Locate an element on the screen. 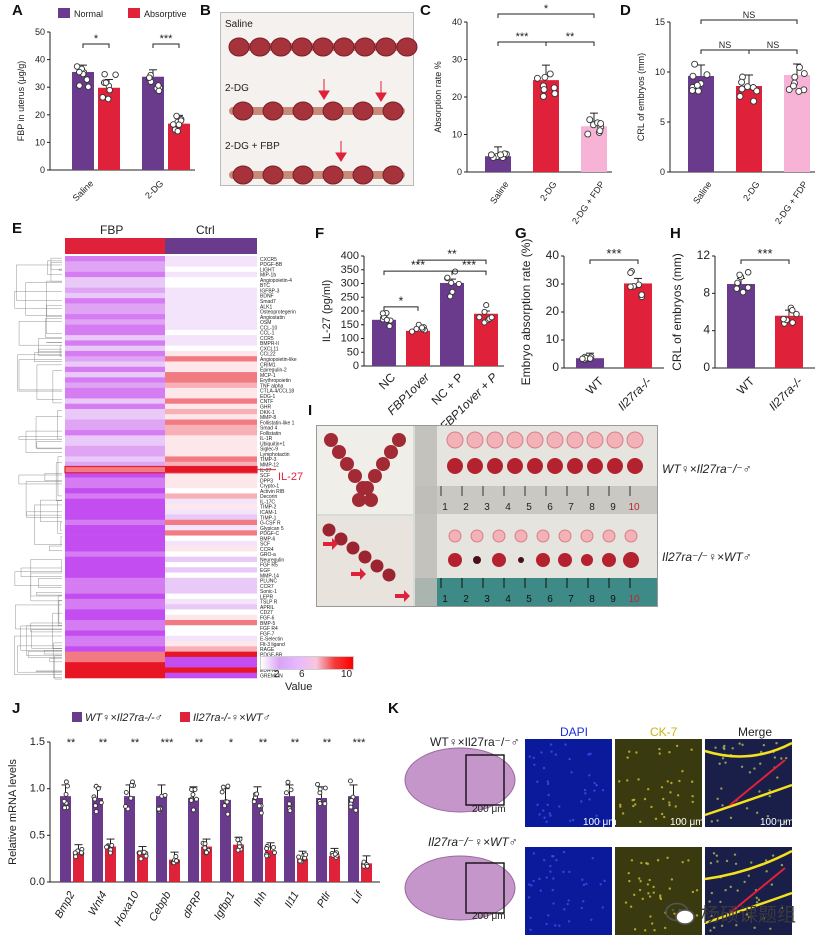 The width and height of the screenshot is (830, 947). heatmap-row-label: CNTF is located at coordinates (266, 402).